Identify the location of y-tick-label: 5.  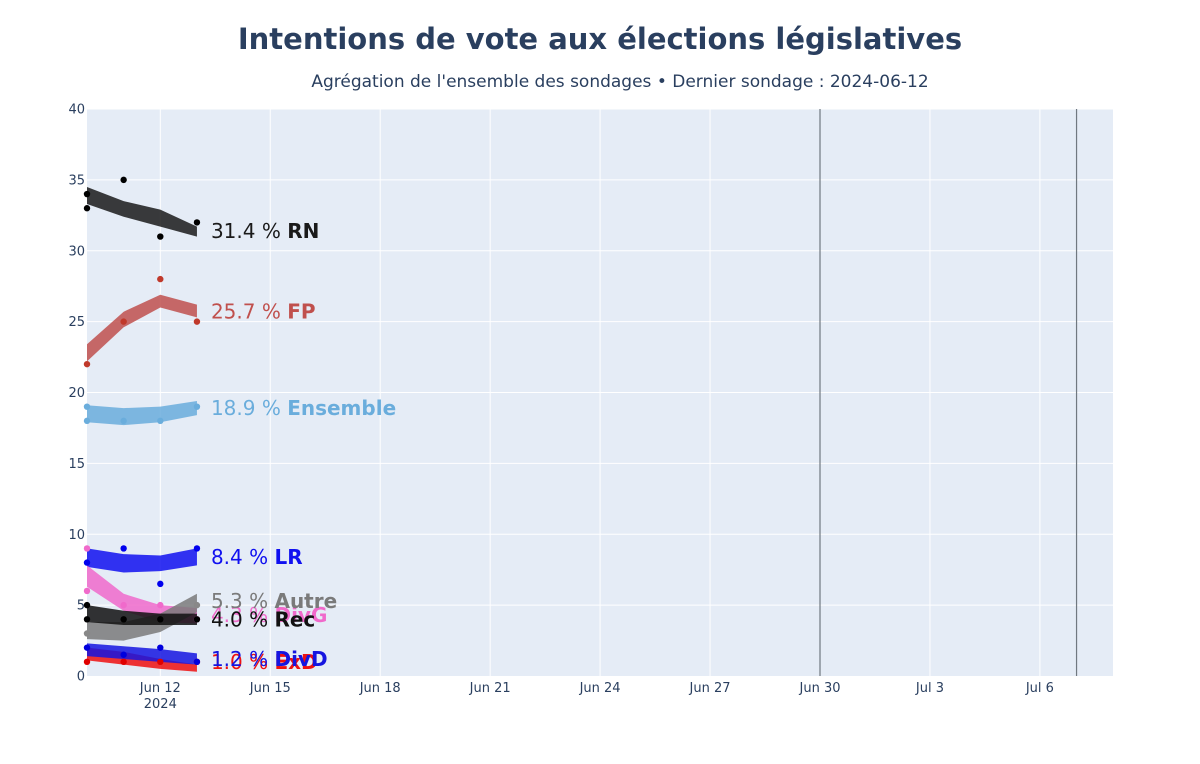
(81, 606).